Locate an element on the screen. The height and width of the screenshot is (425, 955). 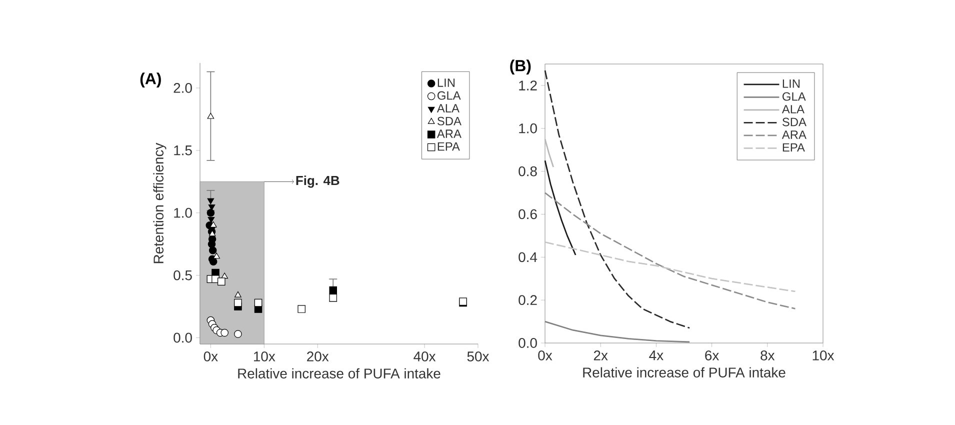
x-tick-label: 4x is located at coordinates (656, 355).